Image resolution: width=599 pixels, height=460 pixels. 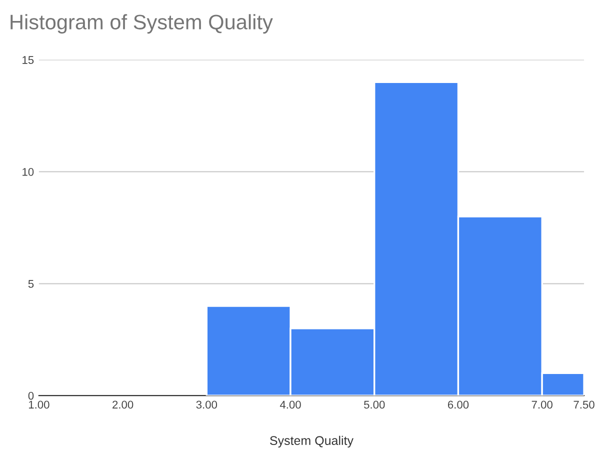 What do you see at coordinates (458, 404) in the screenshot?
I see `x-tick-label: 6.00` at bounding box center [458, 404].